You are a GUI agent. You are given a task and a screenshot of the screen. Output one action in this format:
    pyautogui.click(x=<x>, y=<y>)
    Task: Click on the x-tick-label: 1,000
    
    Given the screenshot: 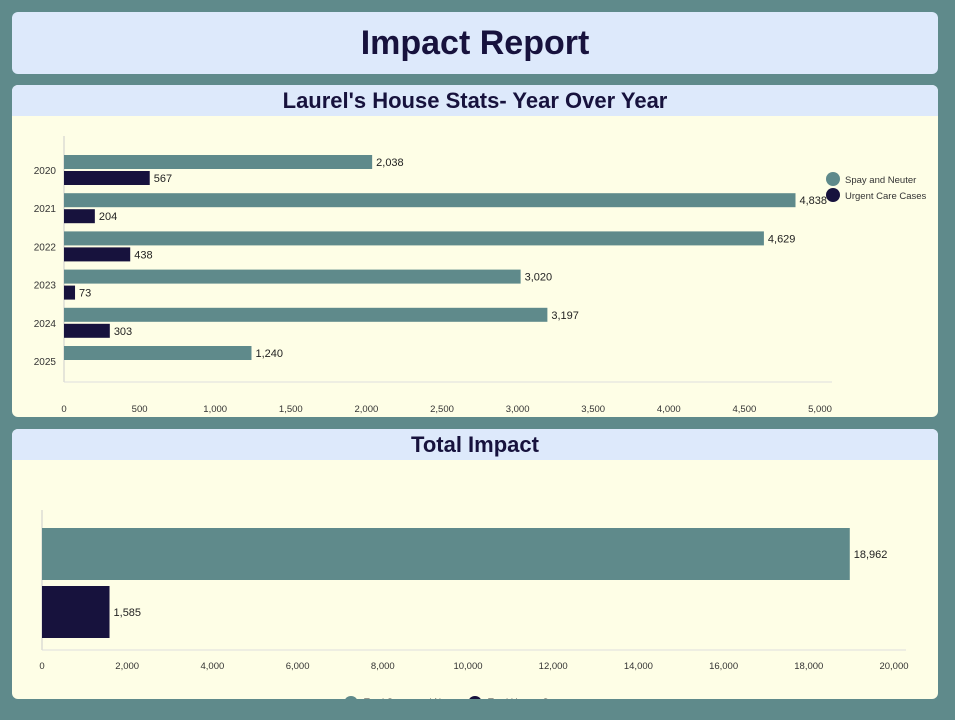 What is the action you would take?
    pyautogui.click(x=215, y=409)
    